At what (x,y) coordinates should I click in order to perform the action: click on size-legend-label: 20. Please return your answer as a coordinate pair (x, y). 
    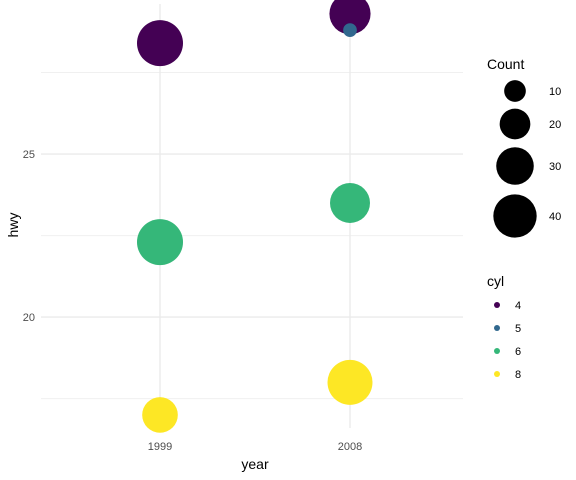
    Looking at the image, I should click on (555, 125).